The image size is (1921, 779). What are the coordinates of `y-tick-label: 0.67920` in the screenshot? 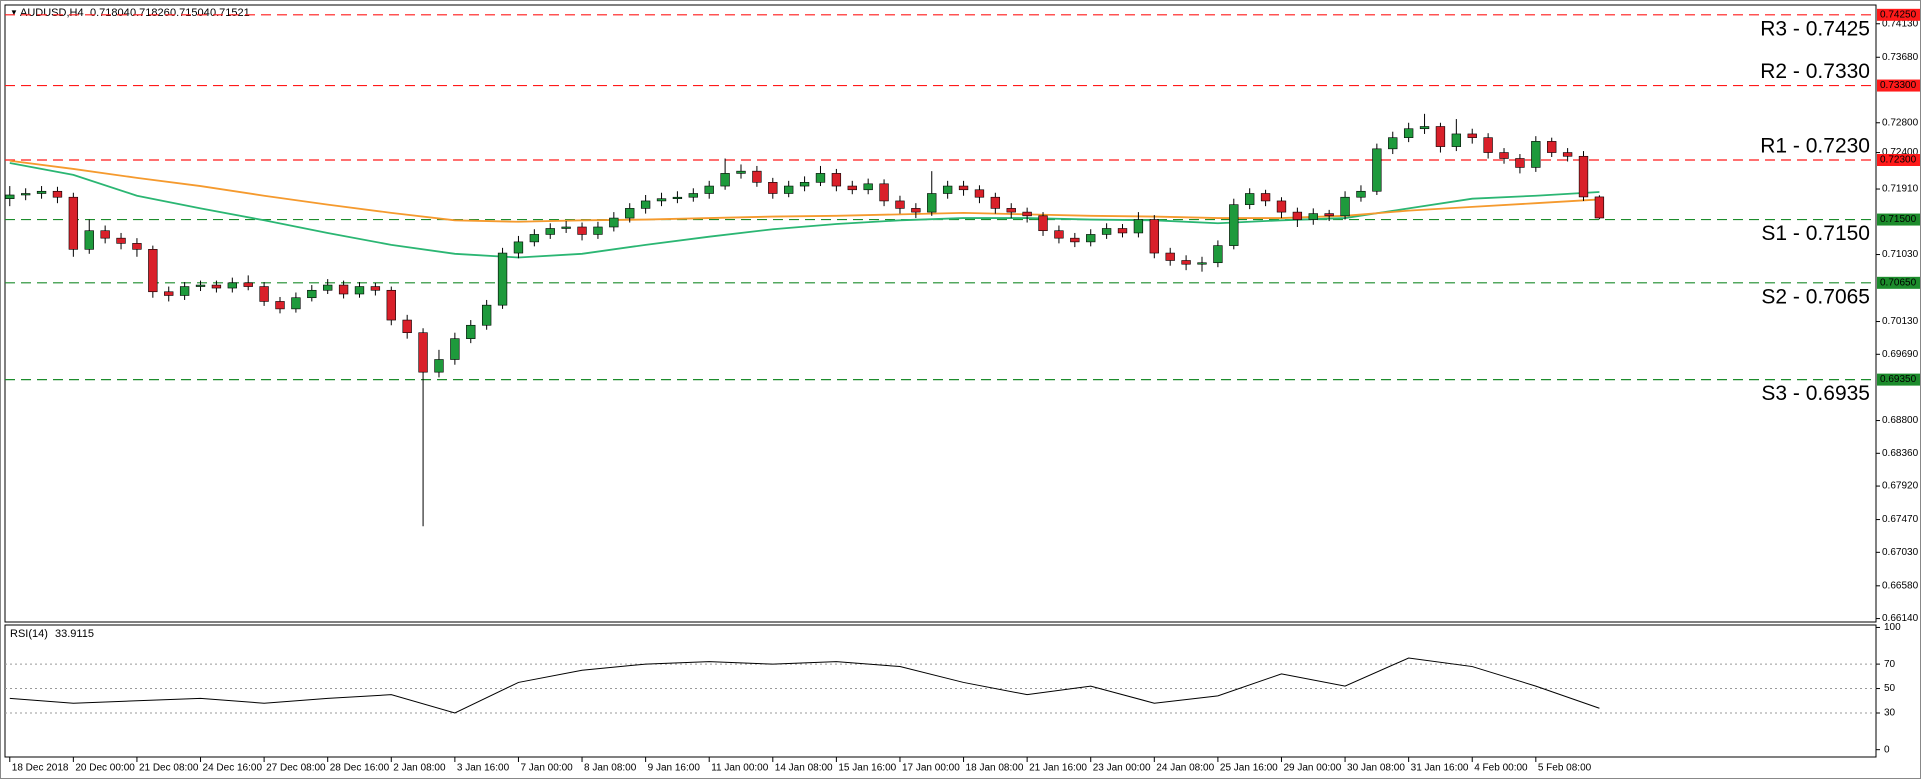 It's located at (1900, 486).